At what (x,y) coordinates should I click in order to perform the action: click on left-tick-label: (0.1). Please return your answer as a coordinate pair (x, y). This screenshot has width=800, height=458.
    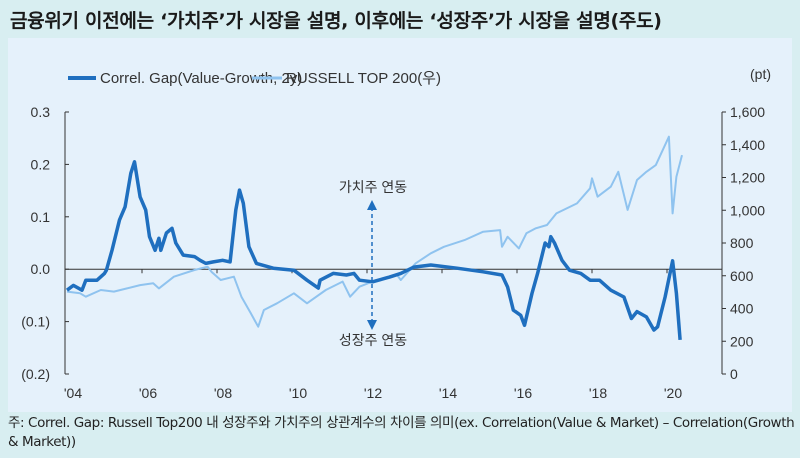
    Looking at the image, I should click on (35, 322).